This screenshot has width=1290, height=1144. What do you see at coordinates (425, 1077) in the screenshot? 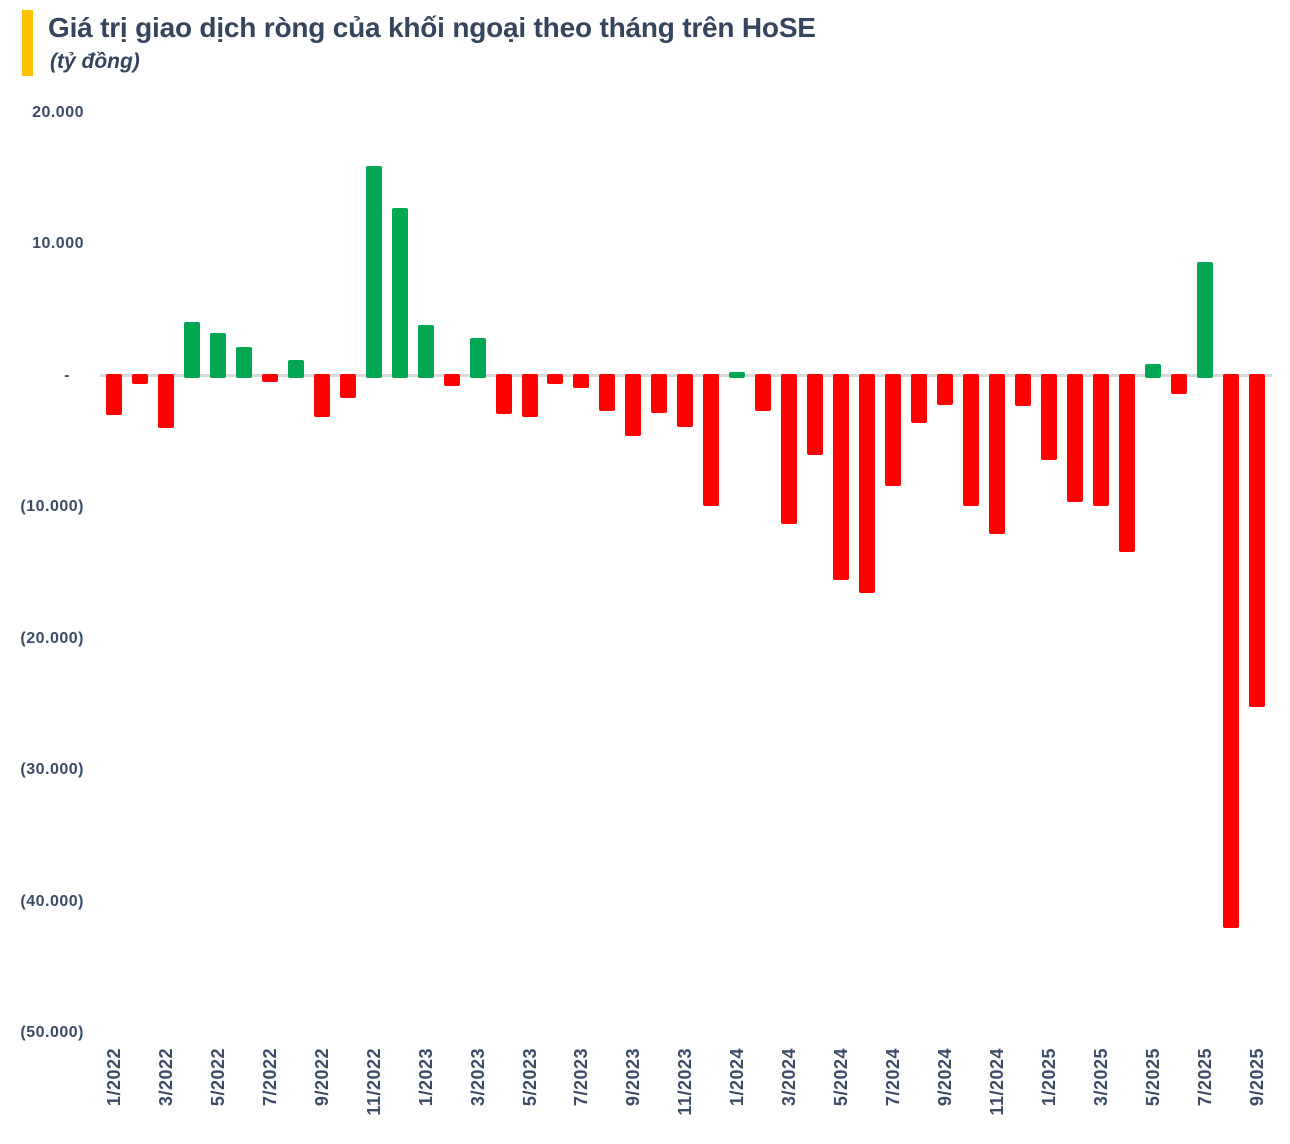
I see `x-tick-label: 1/2023` at bounding box center [425, 1077].